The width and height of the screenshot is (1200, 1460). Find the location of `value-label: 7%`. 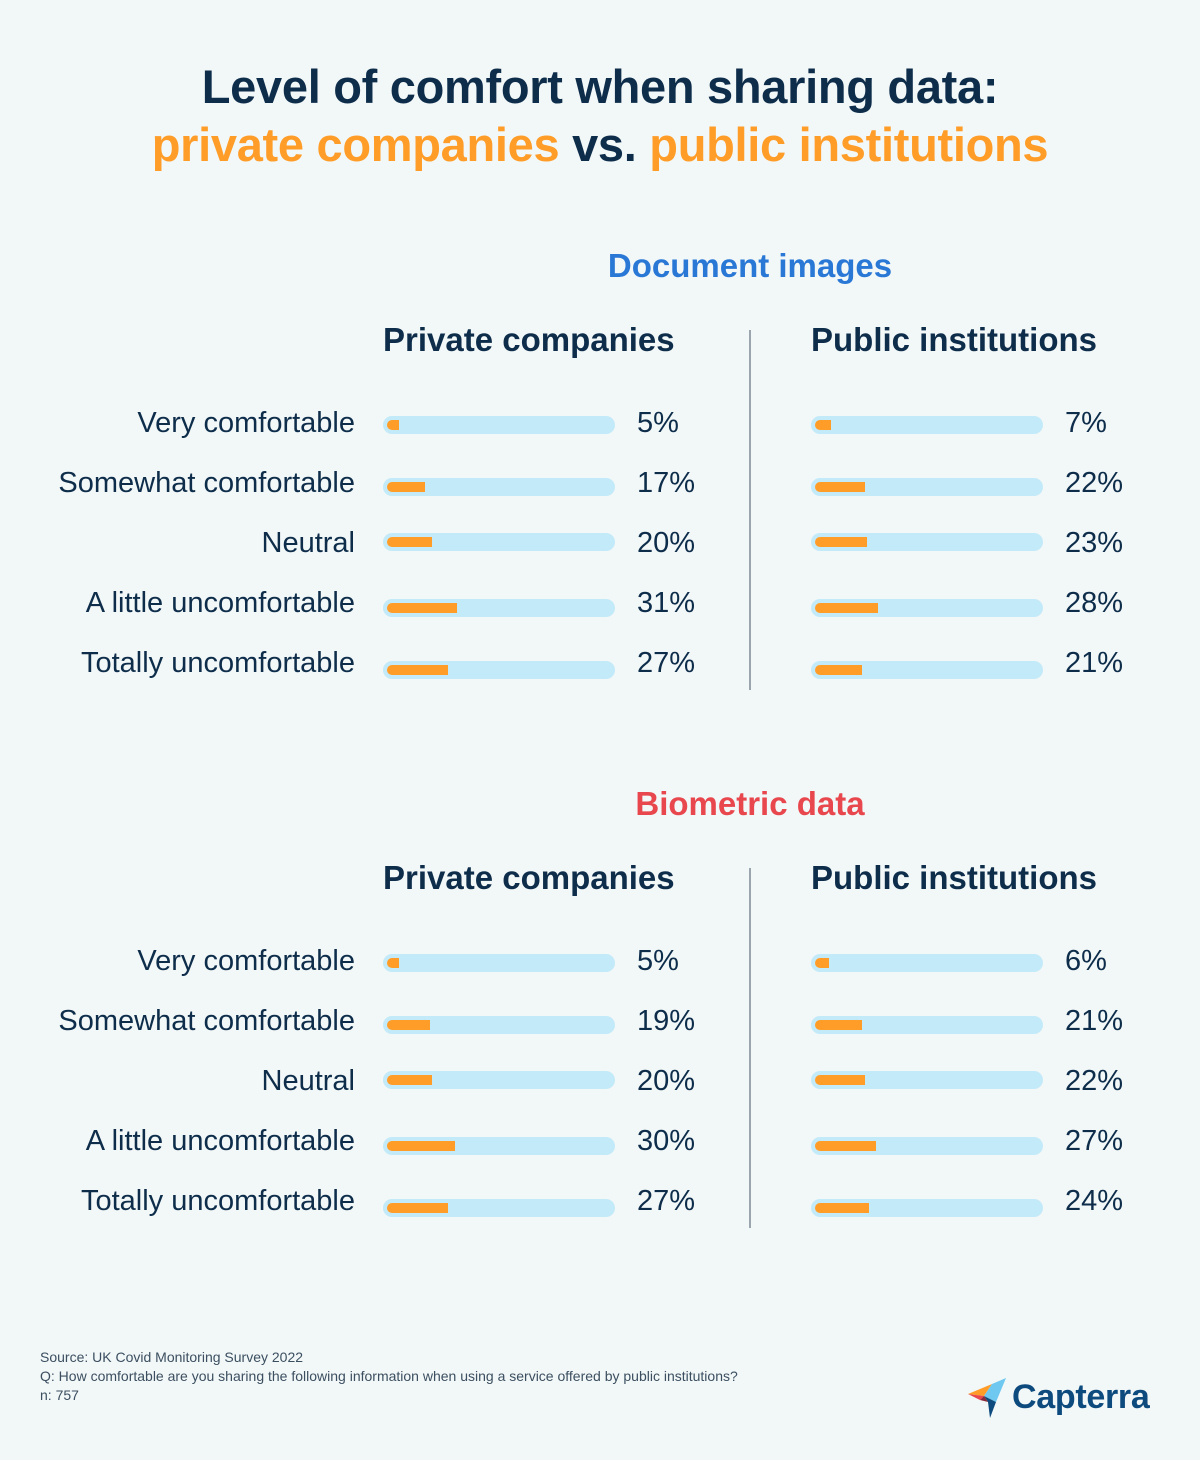

value-label: 7% is located at coordinates (1086, 423).